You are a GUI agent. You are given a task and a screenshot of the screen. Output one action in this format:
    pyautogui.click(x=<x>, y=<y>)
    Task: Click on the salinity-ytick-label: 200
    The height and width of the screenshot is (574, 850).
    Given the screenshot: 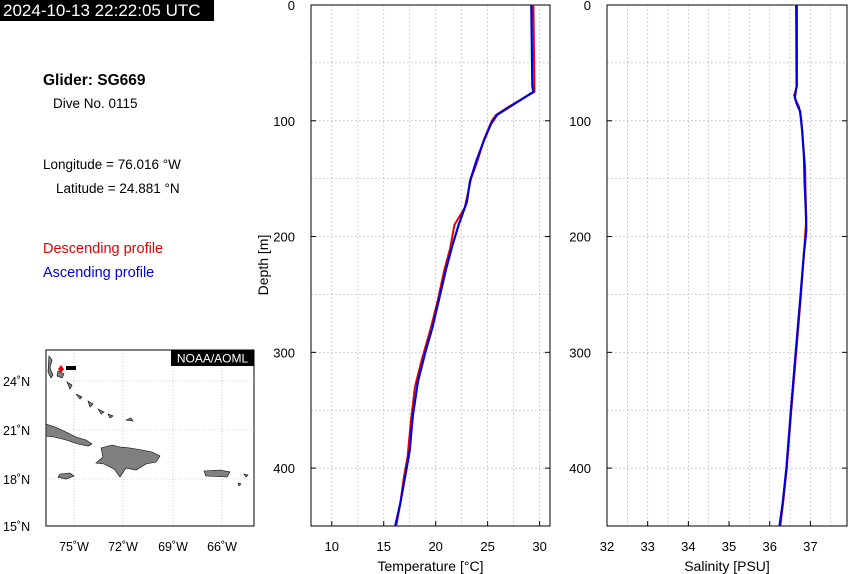 What is the action you would take?
    pyautogui.click(x=580, y=237)
    